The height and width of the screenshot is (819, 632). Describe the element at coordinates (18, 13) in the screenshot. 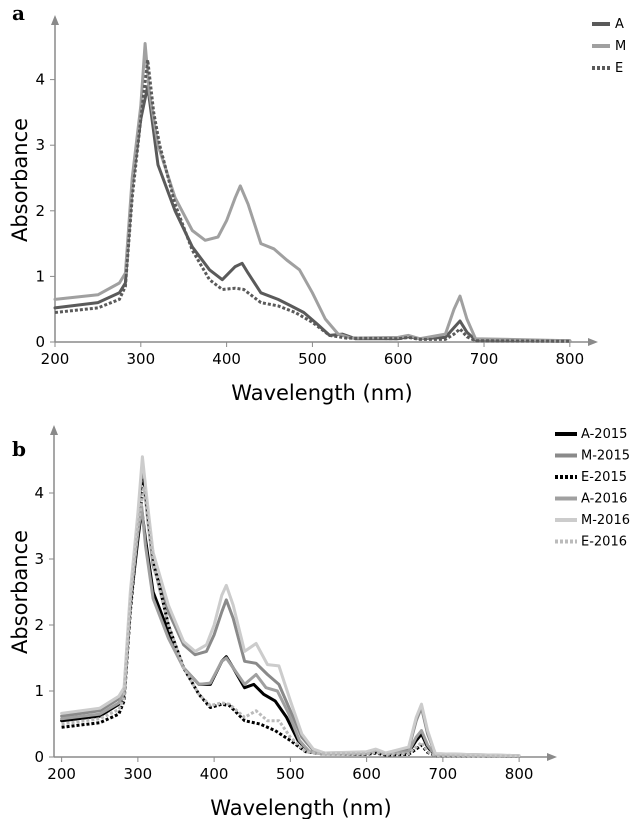

I see `panel-label: a` at that location.